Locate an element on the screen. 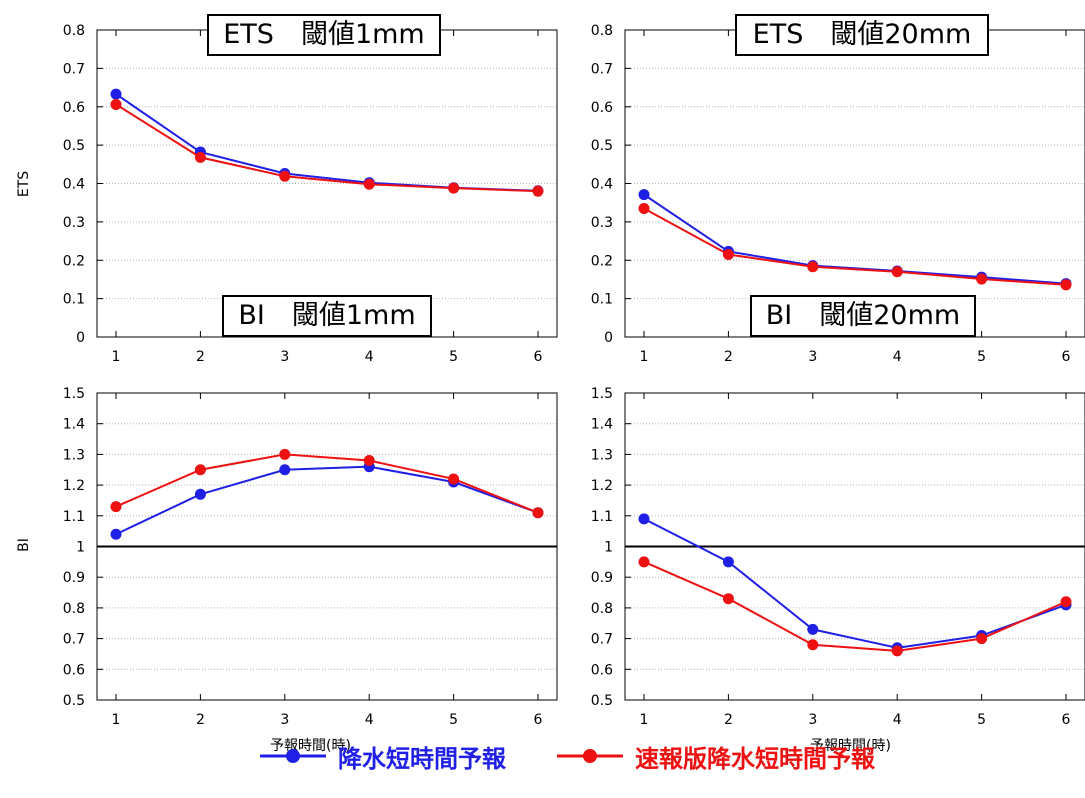 The width and height of the screenshot is (1085, 798). panel-title-bi-1mm: BI 閾値1mm is located at coordinates (327, 316).